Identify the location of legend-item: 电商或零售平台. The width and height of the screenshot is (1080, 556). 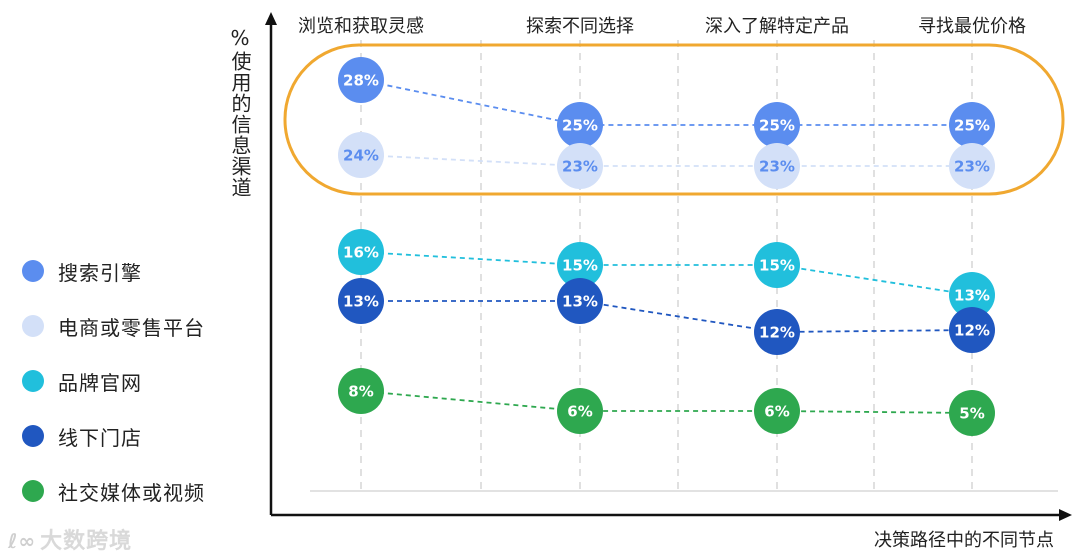
(137, 326).